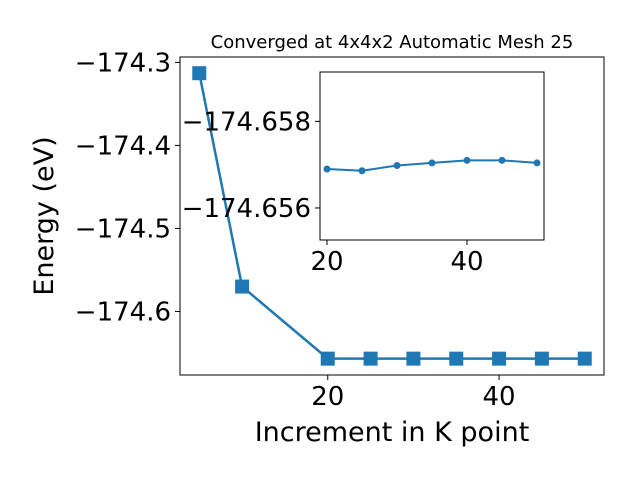 This screenshot has height=480, width=640. What do you see at coordinates (246, 209) in the screenshot?
I see `y-tick-label: −174.656` at bounding box center [246, 209].